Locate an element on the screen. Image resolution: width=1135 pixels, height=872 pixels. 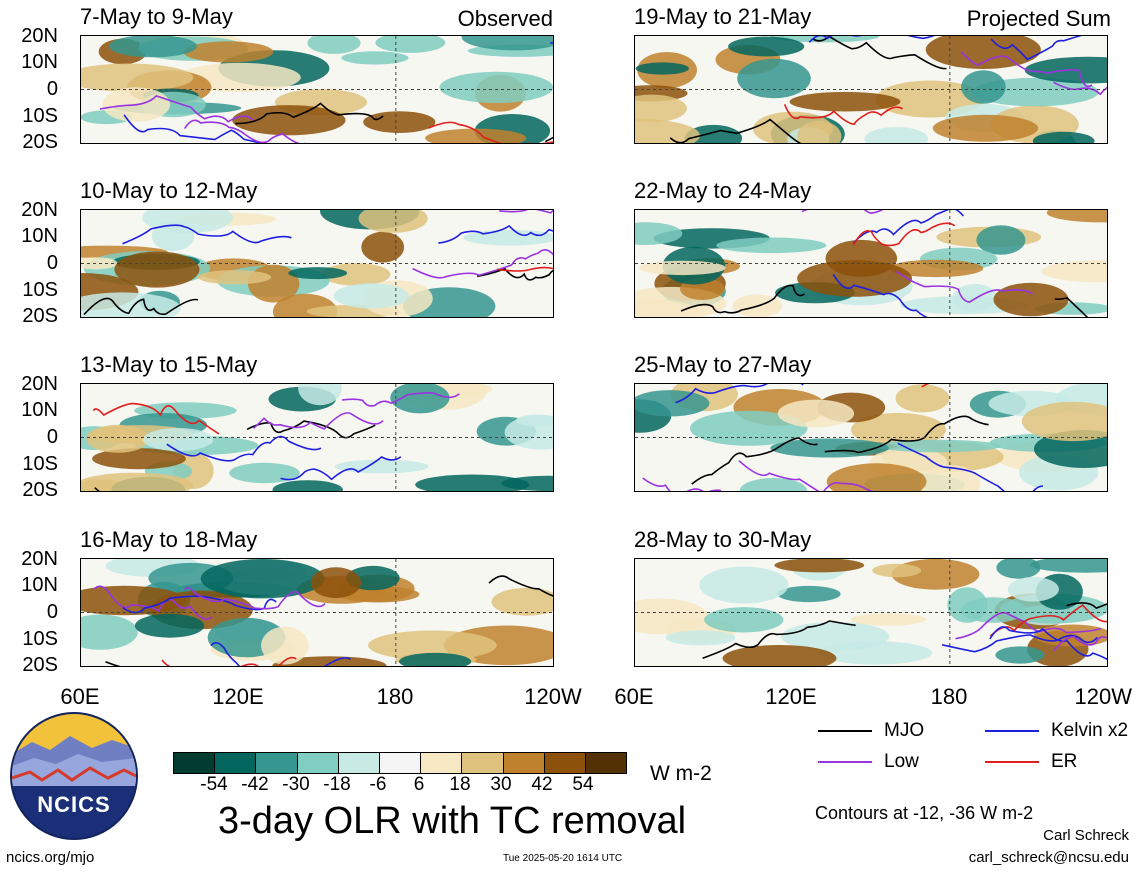
lon-label-left: 180 is located at coordinates (395, 696).